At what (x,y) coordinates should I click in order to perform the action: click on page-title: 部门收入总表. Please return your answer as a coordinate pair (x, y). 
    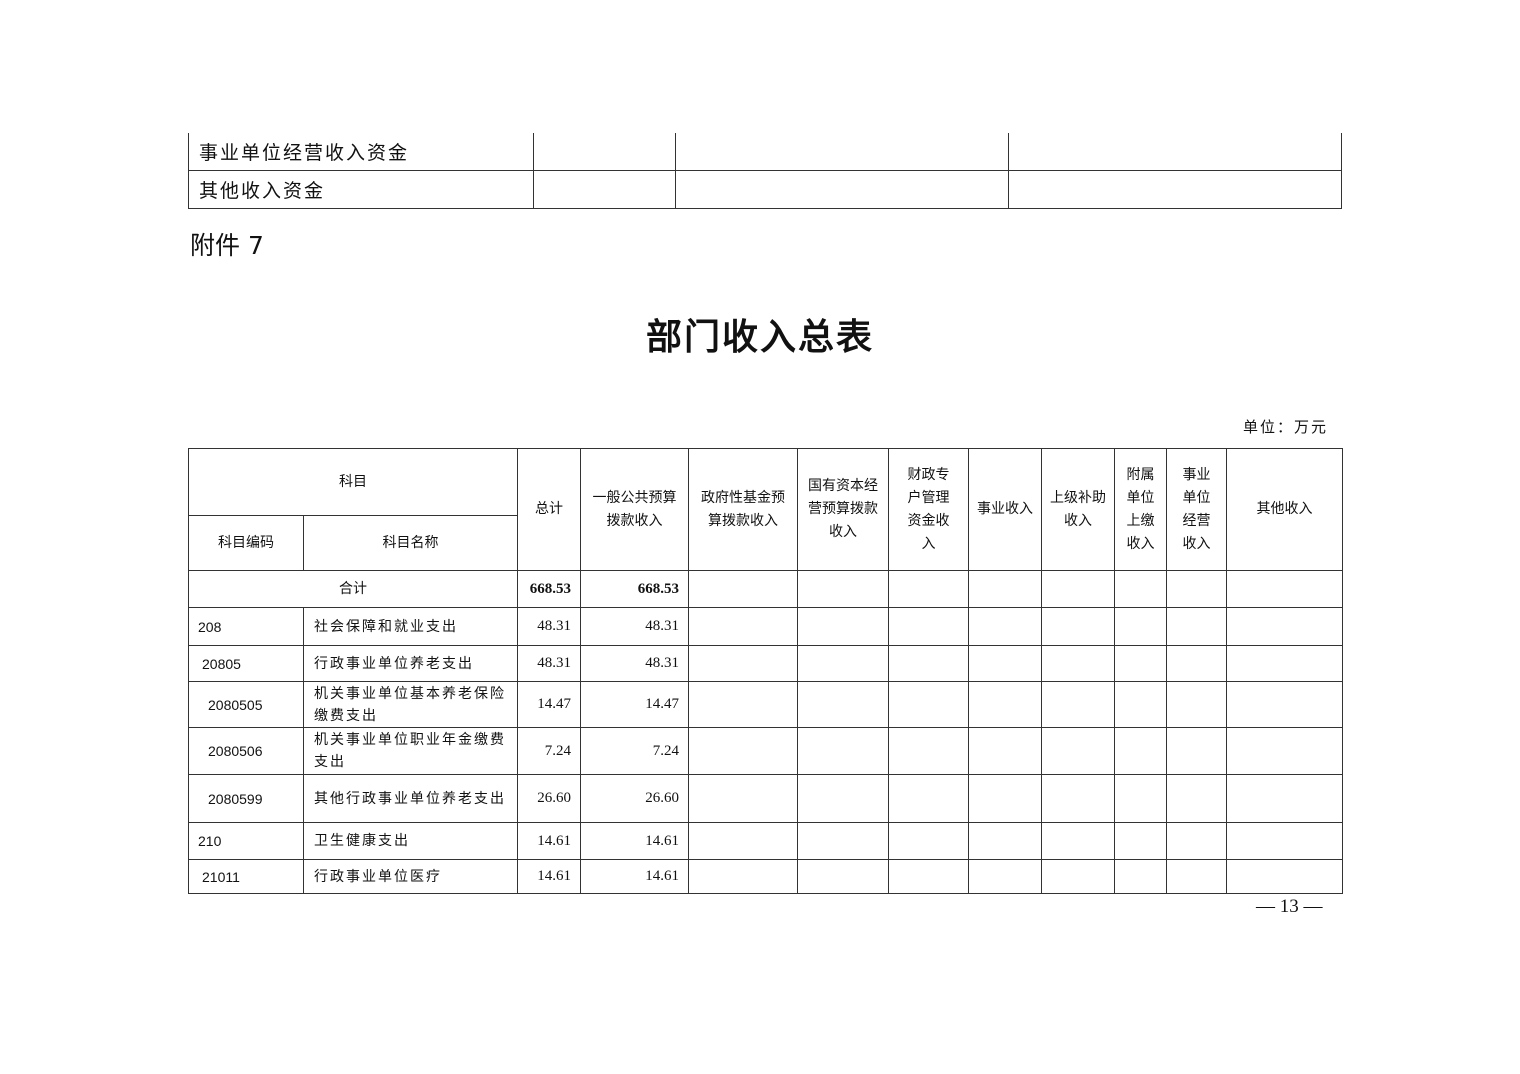
    Looking at the image, I should click on (759, 337).